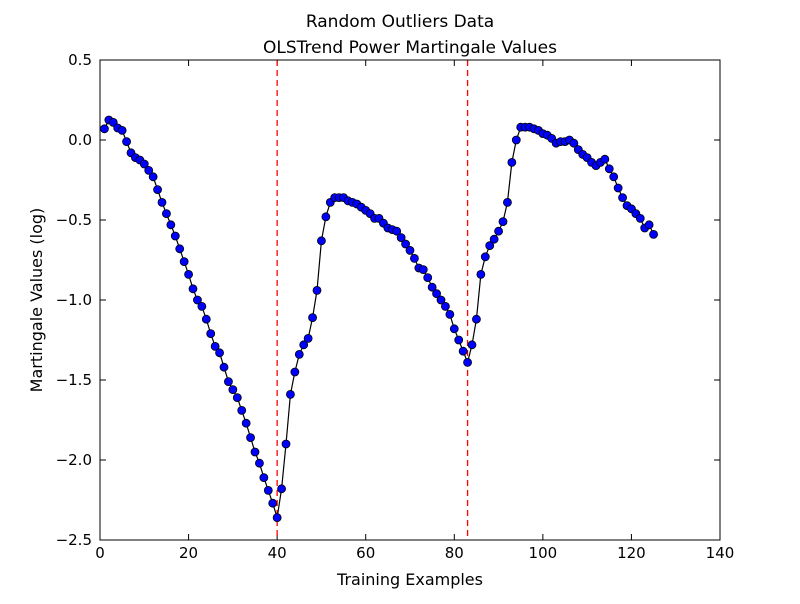  Describe the element at coordinates (74, 540) in the screenshot. I see `y-tick-label: −2.5` at that location.